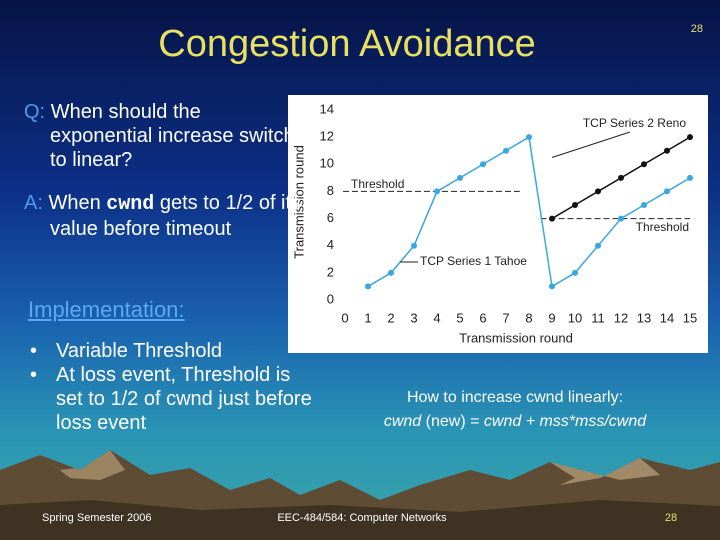  Describe the element at coordinates (505, 317) in the screenshot. I see `x-tick-label: 7` at that location.